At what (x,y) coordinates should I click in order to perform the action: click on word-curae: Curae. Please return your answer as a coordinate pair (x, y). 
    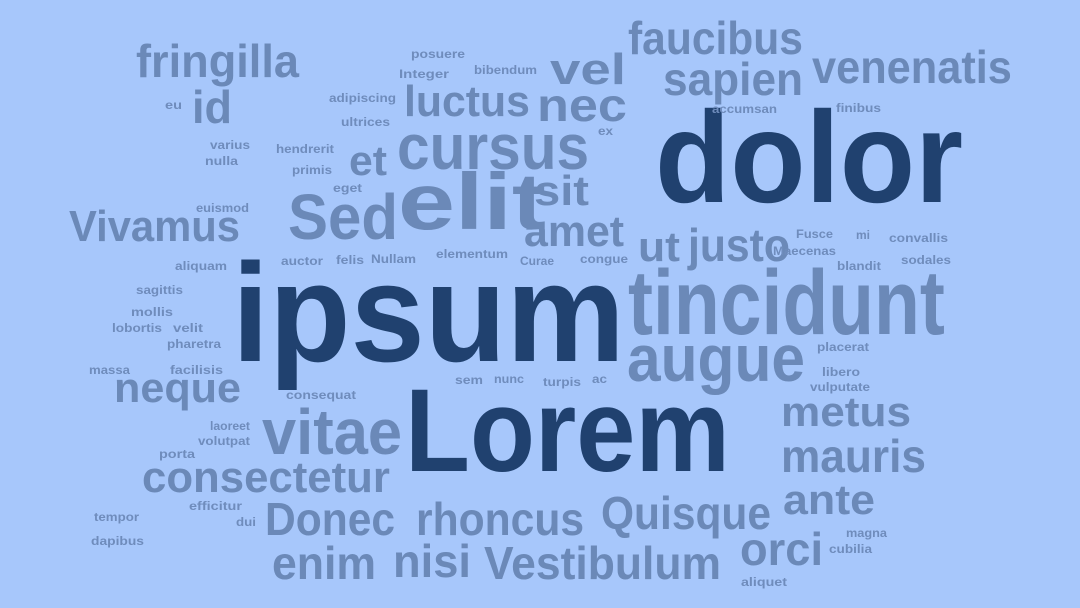
    Looking at the image, I should click on (537, 261).